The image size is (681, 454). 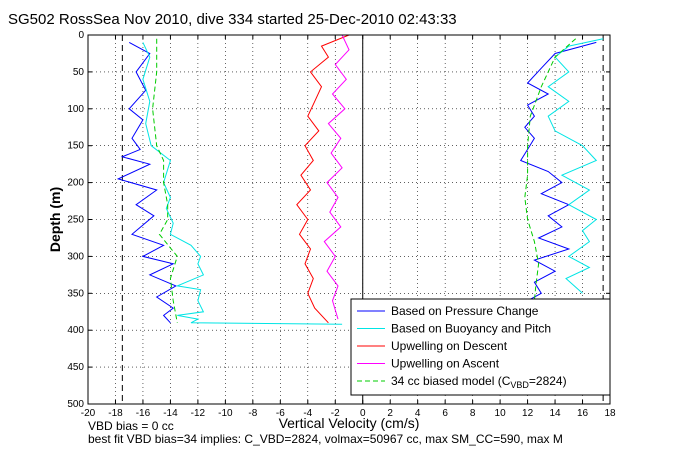 I want to click on y-tick-label: 150, so click(x=75, y=146).